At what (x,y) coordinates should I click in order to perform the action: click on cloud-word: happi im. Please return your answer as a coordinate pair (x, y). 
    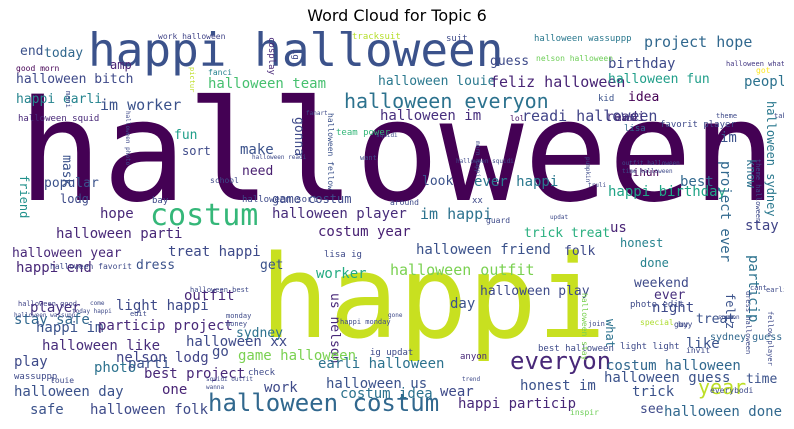
    Looking at the image, I should click on (70, 328).